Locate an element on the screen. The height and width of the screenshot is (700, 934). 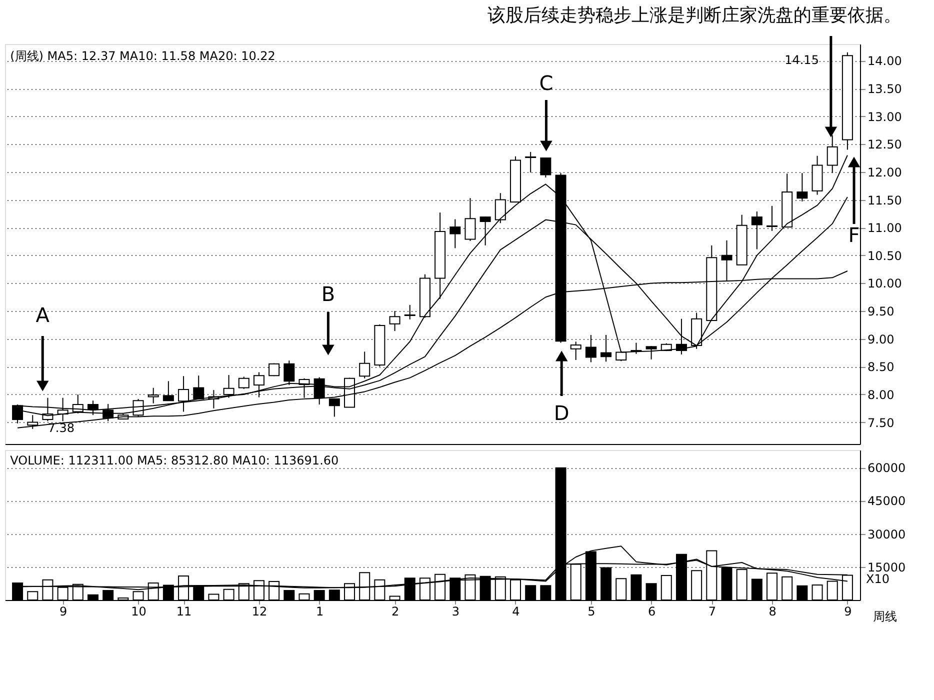
annotation: (周线) MA5: 12.37 MA10: 11.58 MA20: 10.22 is located at coordinates (143, 56).